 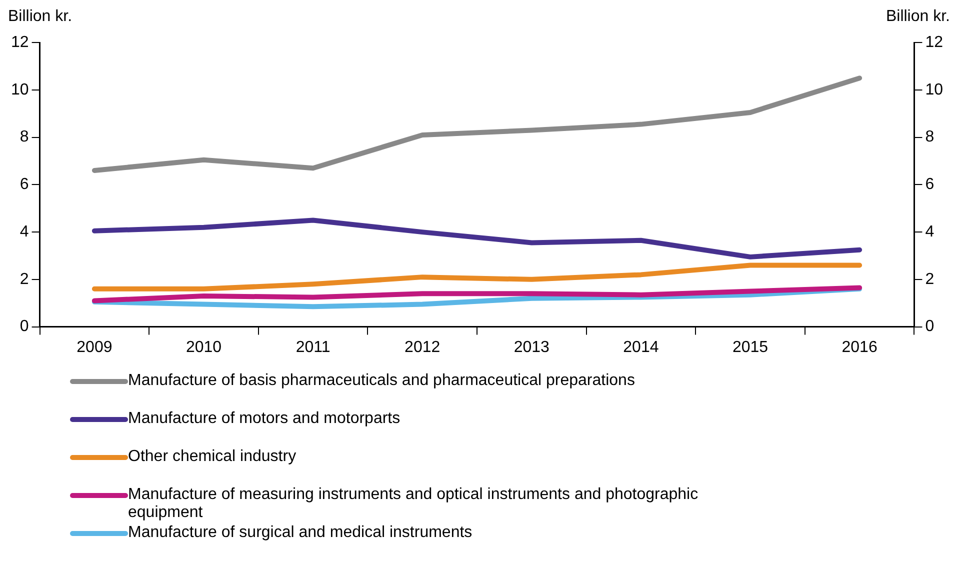 I want to click on legend-label: Other chemical industry, so click(x=212, y=457).